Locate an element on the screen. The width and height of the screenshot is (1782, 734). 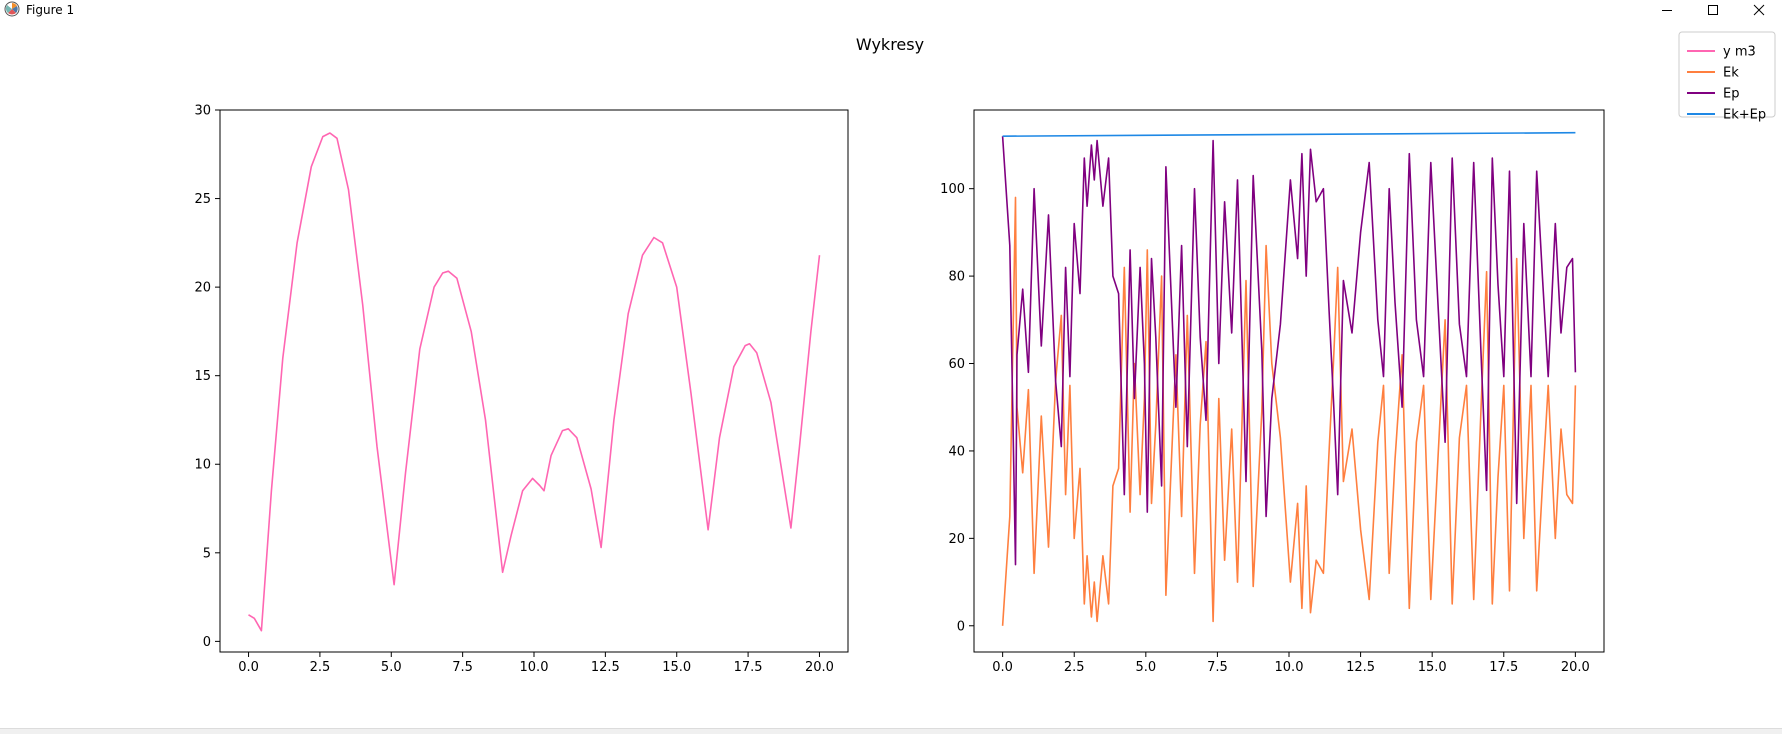
legend-label: Ep is located at coordinates (1731, 94).